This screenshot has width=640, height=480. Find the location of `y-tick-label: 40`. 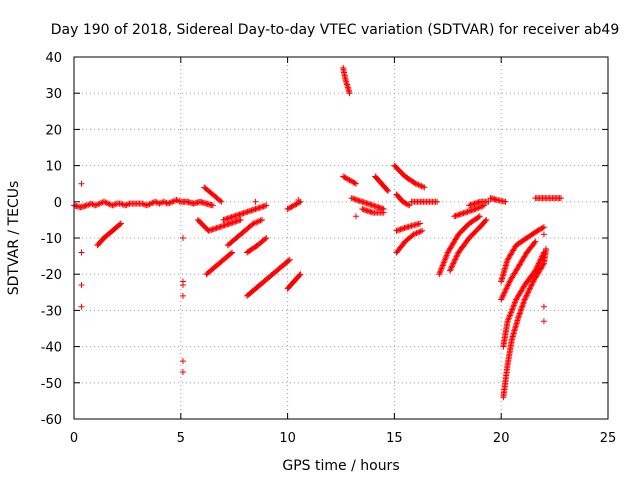

y-tick-label: 40 is located at coordinates (53, 58).